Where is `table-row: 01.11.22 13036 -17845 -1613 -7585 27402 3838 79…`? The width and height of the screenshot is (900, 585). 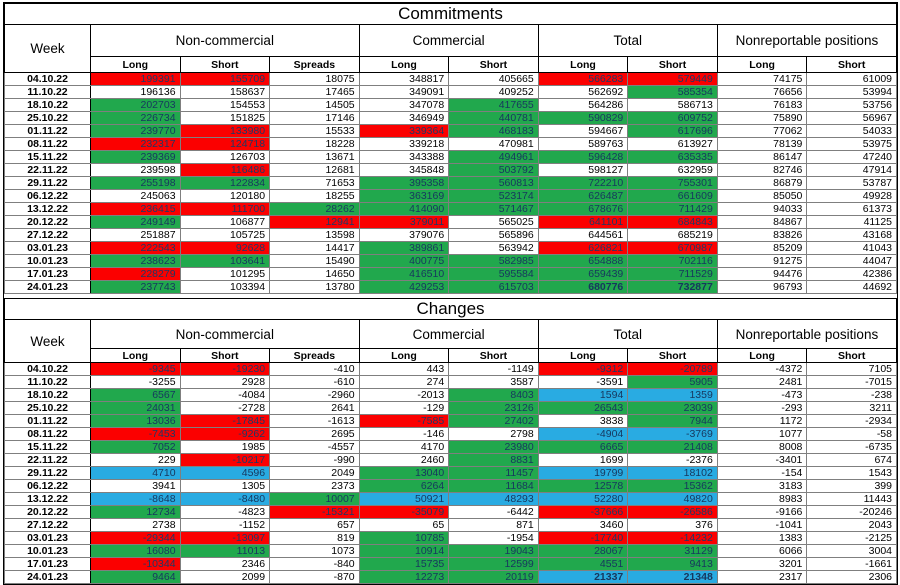
table-row: 01.11.22 13036 -17845 -1613 -7585 27402 3838 79… is located at coordinates (450, 421).